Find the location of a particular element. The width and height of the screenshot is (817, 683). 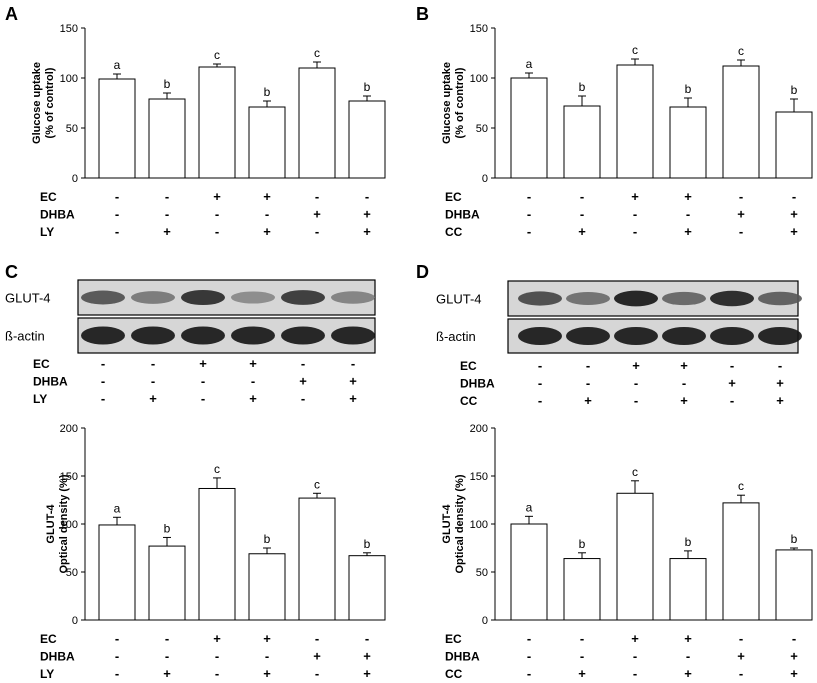

blot-strip is located at coordinates (226, 335).